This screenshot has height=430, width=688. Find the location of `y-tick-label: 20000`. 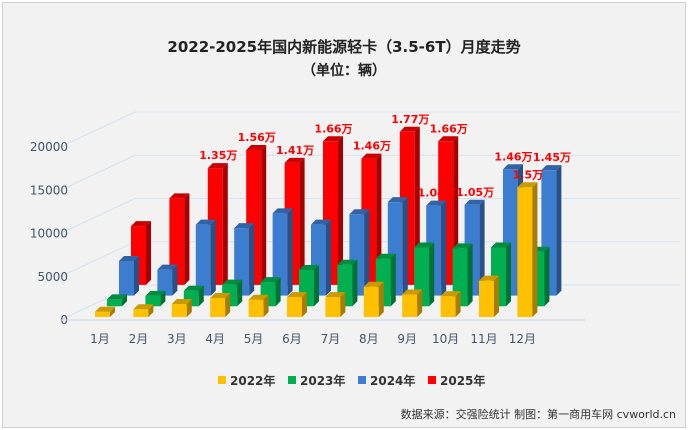

y-tick-label: 20000 is located at coordinates (49, 147).